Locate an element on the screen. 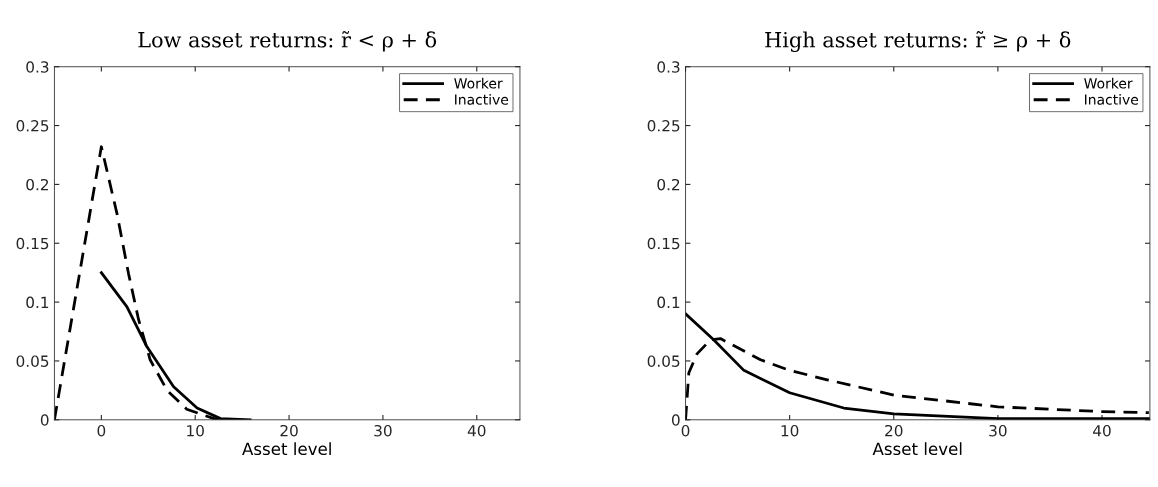 The width and height of the screenshot is (1158, 487). chart-title: High asset returns: r̃ ≥ ρ + δ is located at coordinates (918, 41).